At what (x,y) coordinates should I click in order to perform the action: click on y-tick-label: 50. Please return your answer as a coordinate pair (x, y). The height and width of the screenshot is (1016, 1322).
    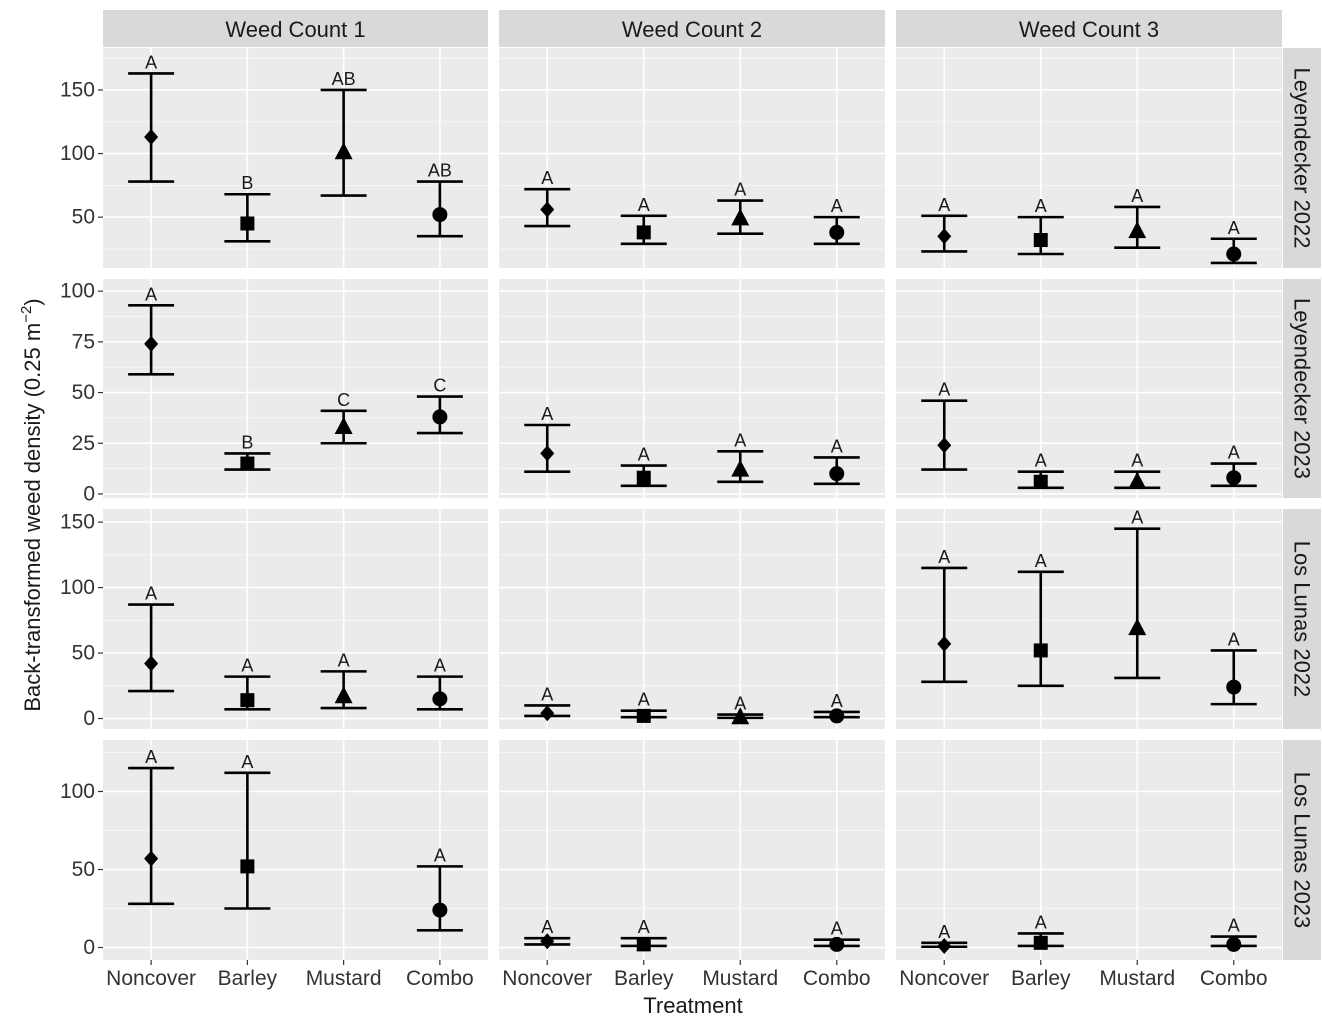
    Looking at the image, I should click on (83, 217).